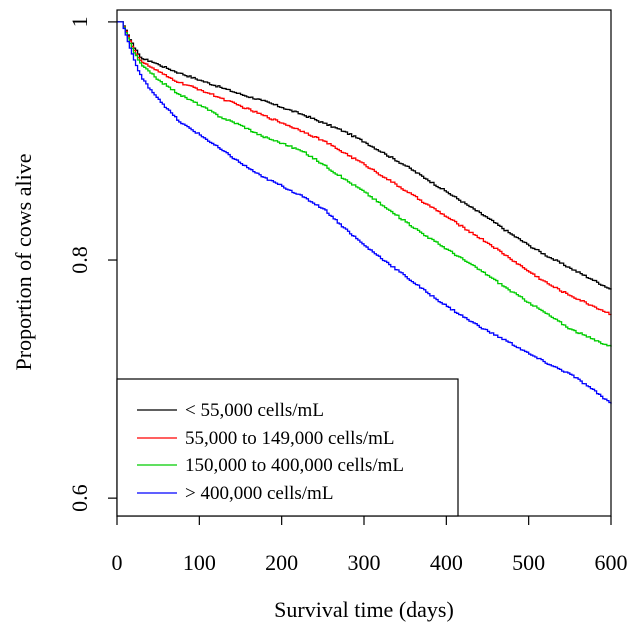 The image size is (630, 630). I want to click on x-tick-label-5: 500, so click(528, 562).